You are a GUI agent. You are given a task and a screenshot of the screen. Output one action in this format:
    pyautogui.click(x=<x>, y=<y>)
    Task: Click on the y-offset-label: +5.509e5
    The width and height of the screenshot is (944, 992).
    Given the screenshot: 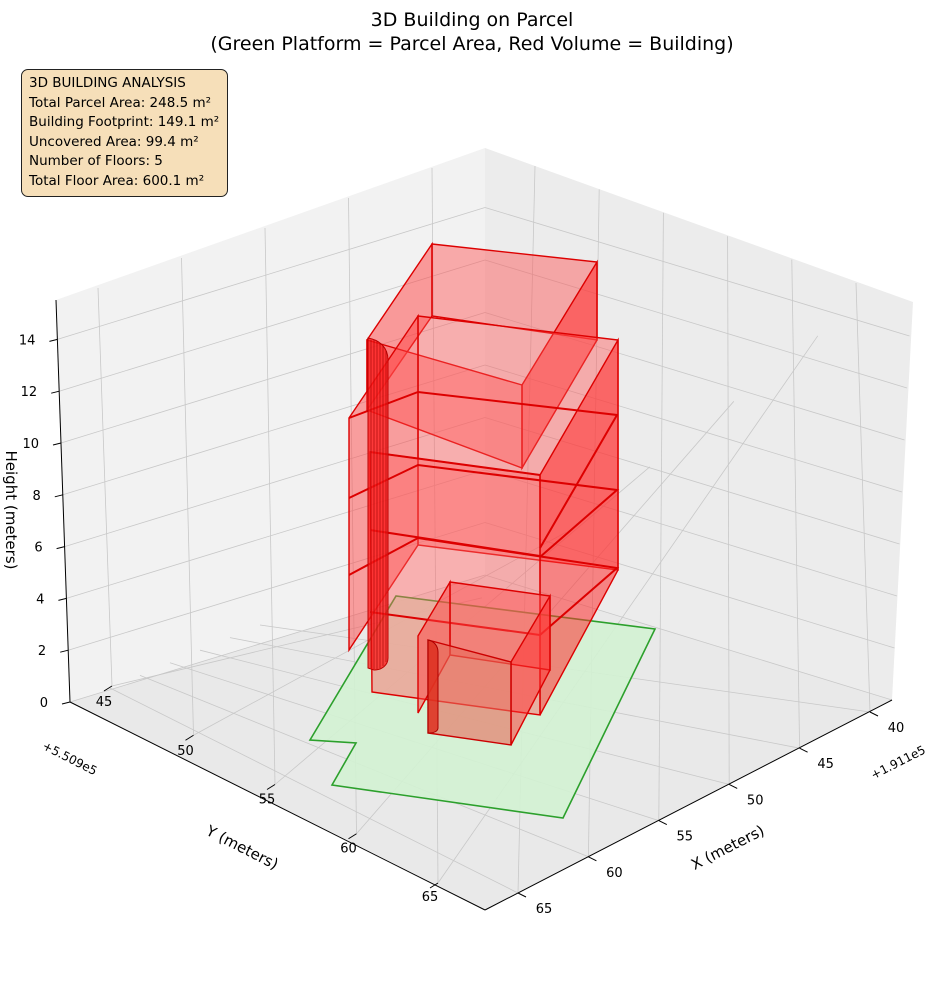 What is the action you would take?
    pyautogui.click(x=69, y=758)
    